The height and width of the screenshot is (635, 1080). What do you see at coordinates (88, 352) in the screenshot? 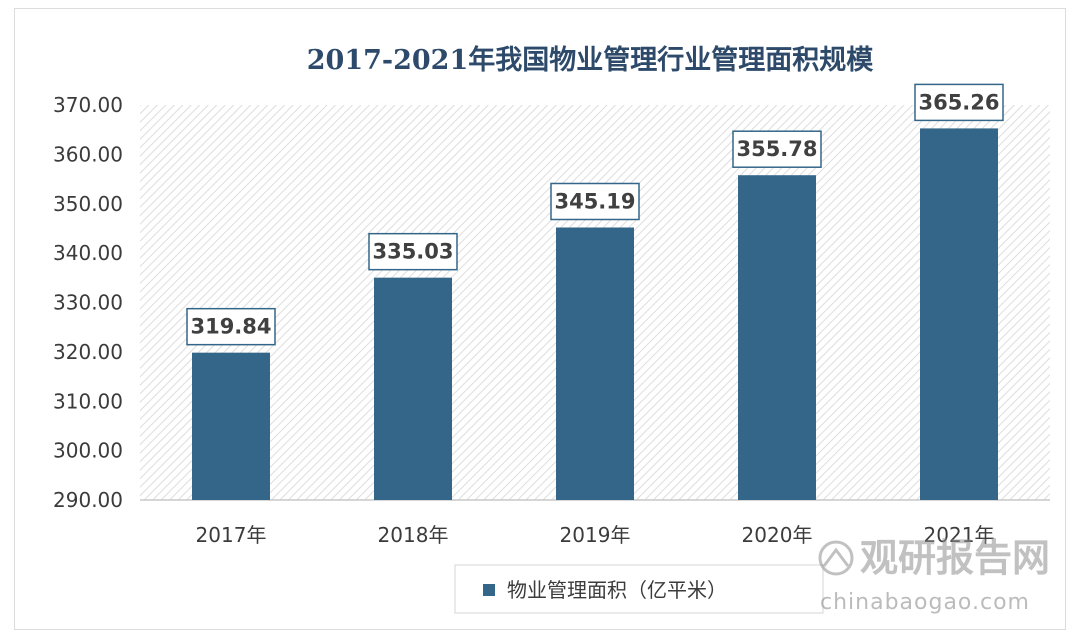
I see `y-tick-label: 320.00` at bounding box center [88, 352].